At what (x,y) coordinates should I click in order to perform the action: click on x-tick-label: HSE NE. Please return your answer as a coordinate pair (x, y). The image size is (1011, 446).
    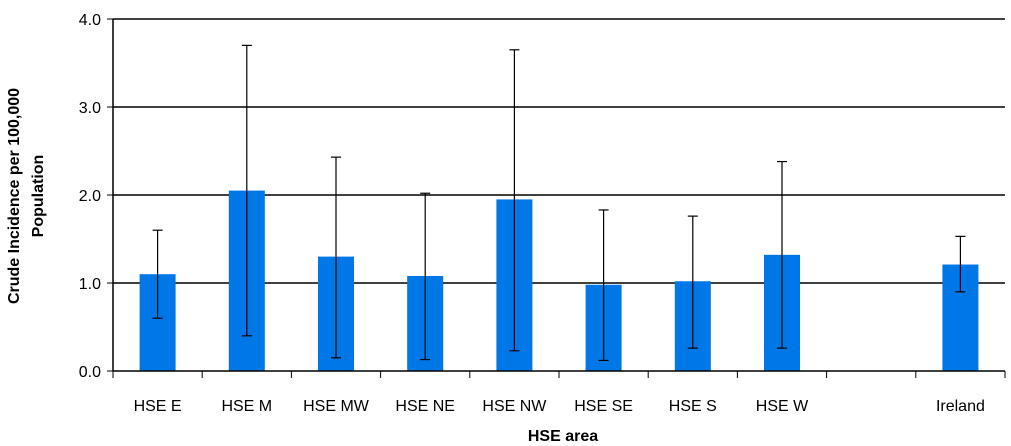
    Looking at the image, I should click on (425, 406).